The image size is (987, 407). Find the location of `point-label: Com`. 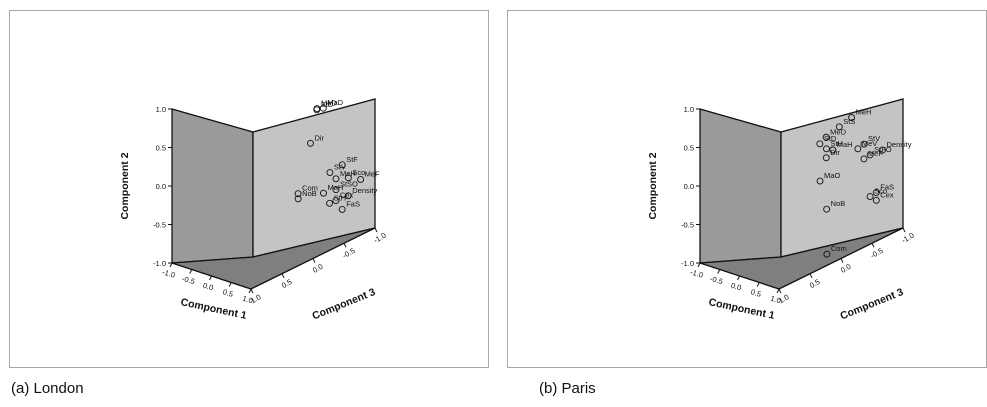

point-label: Com is located at coordinates (310, 188).